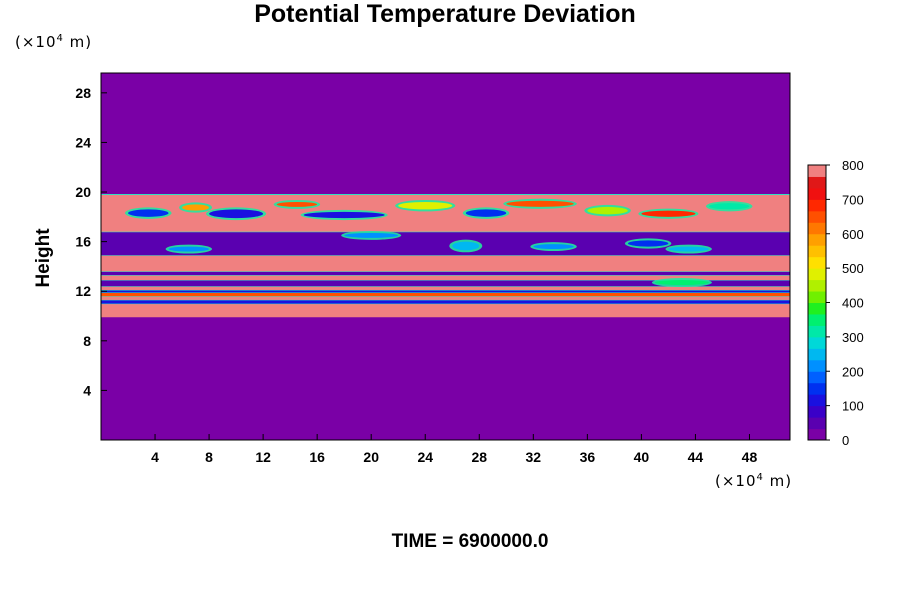  I want to click on colorbar-tick-label: 400, so click(853, 303).